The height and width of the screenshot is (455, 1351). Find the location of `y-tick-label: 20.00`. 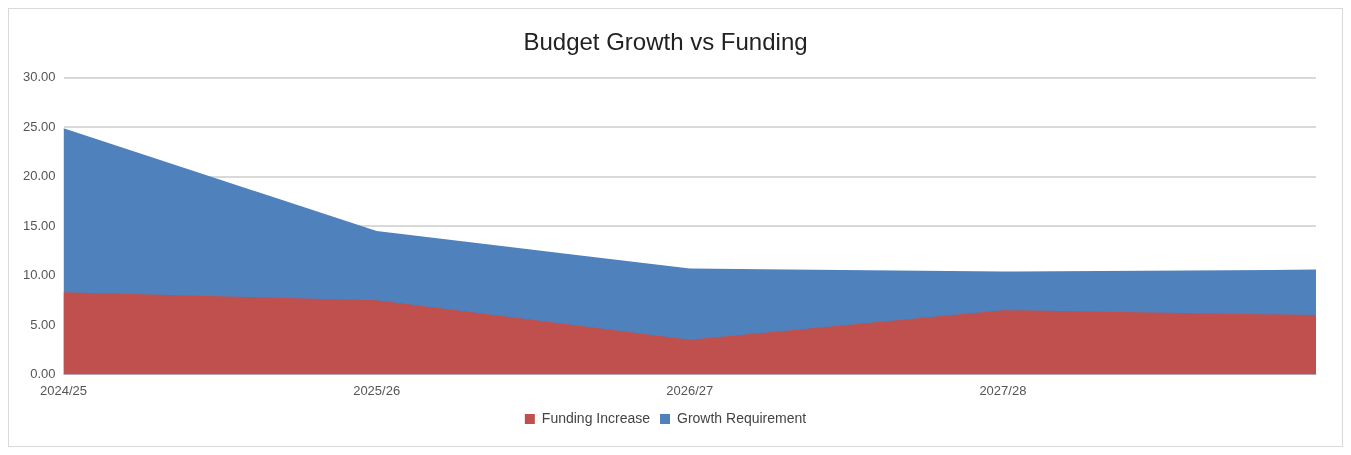

y-tick-label: 20.00 is located at coordinates (39, 176).